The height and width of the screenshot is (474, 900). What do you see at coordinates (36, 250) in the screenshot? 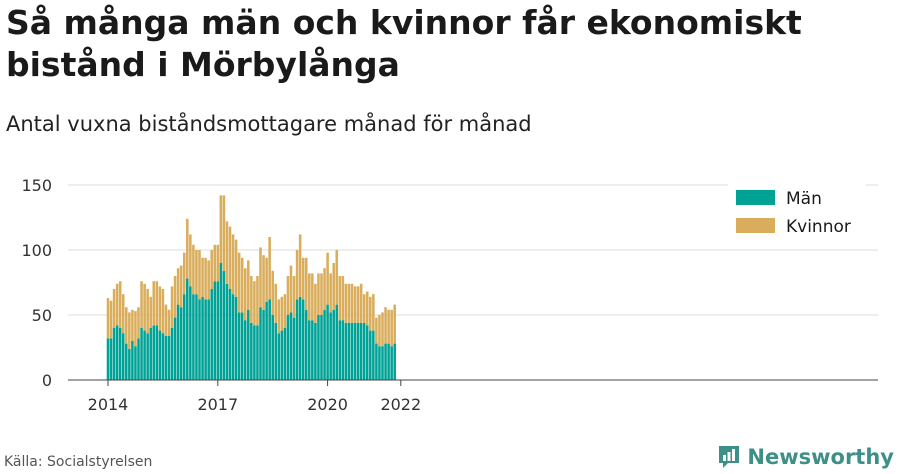
I see `y-tick-label: 100` at bounding box center [36, 250].